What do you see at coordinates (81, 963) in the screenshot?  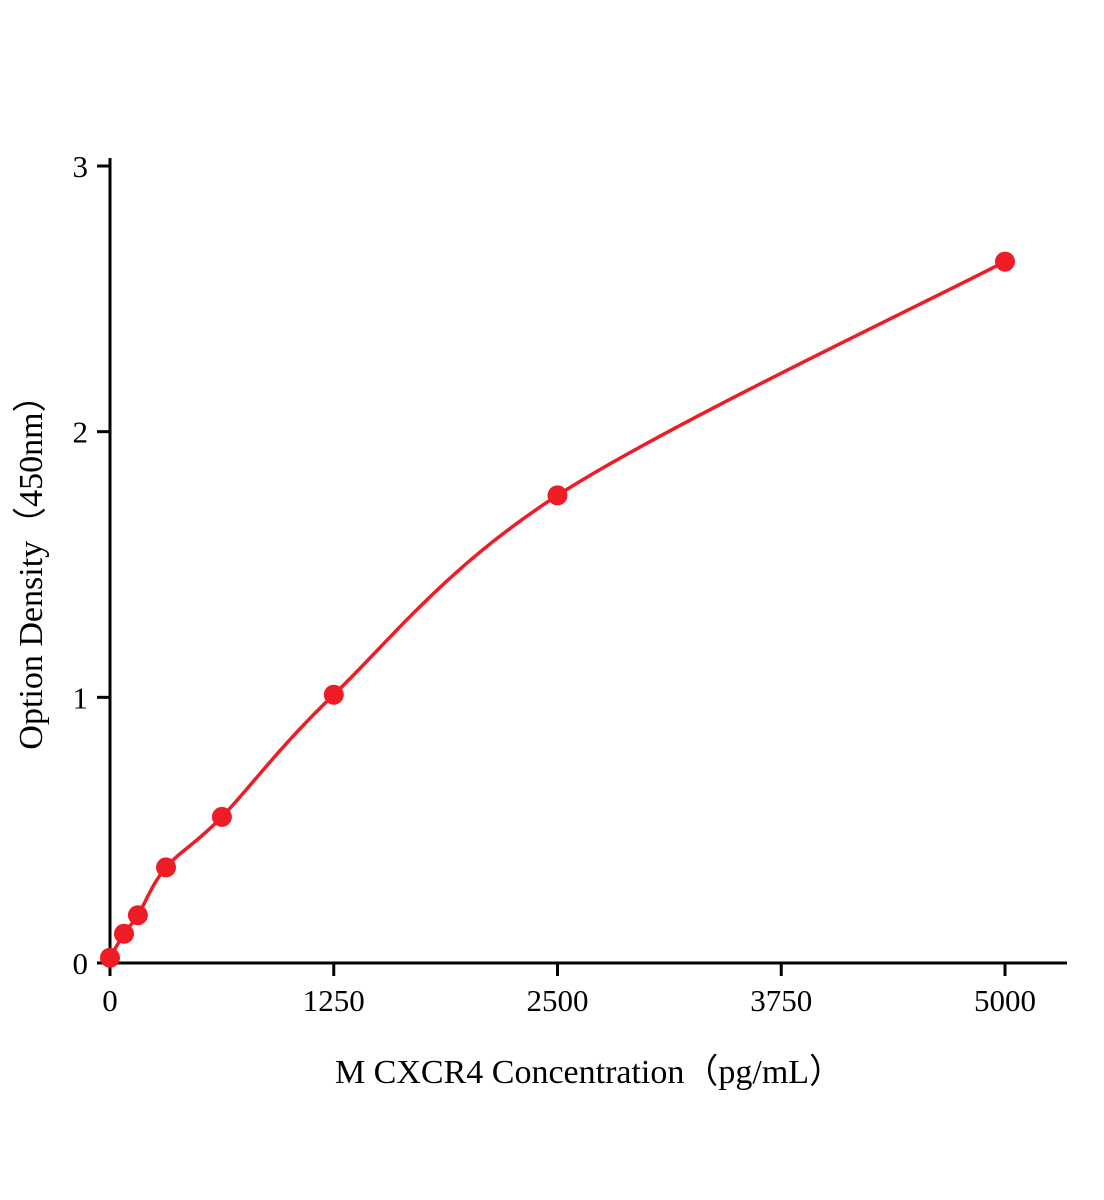 I see `y-tick-label: 0` at bounding box center [81, 963].